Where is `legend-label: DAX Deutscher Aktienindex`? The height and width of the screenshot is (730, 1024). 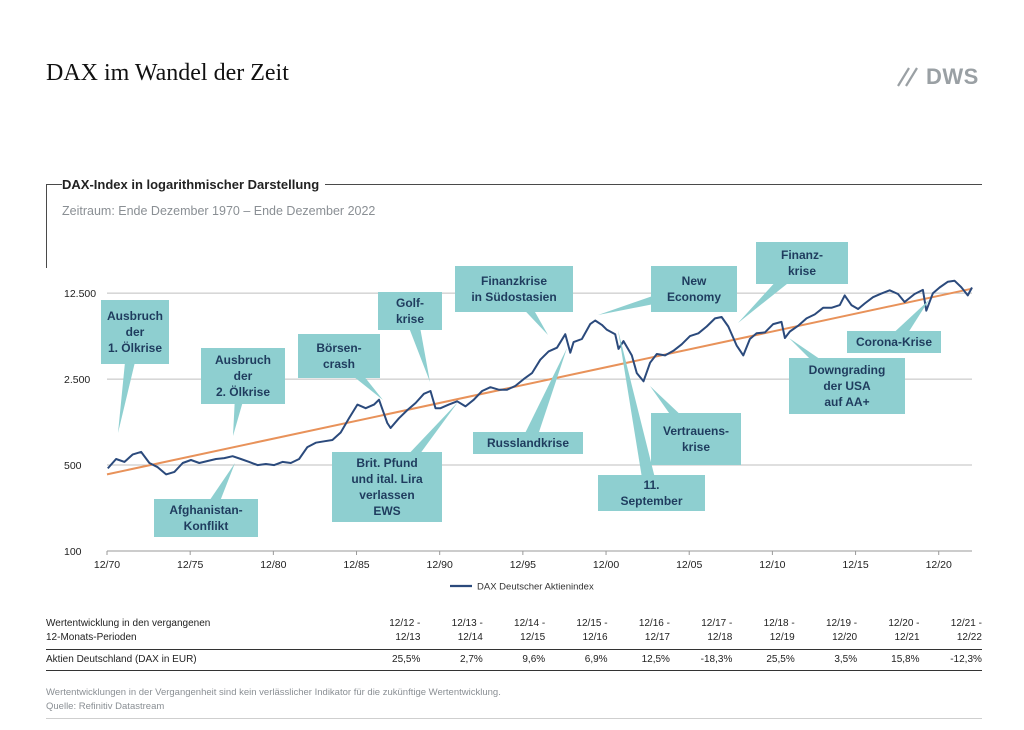
legend-label: DAX Deutscher Aktienindex is located at coordinates (535, 587).